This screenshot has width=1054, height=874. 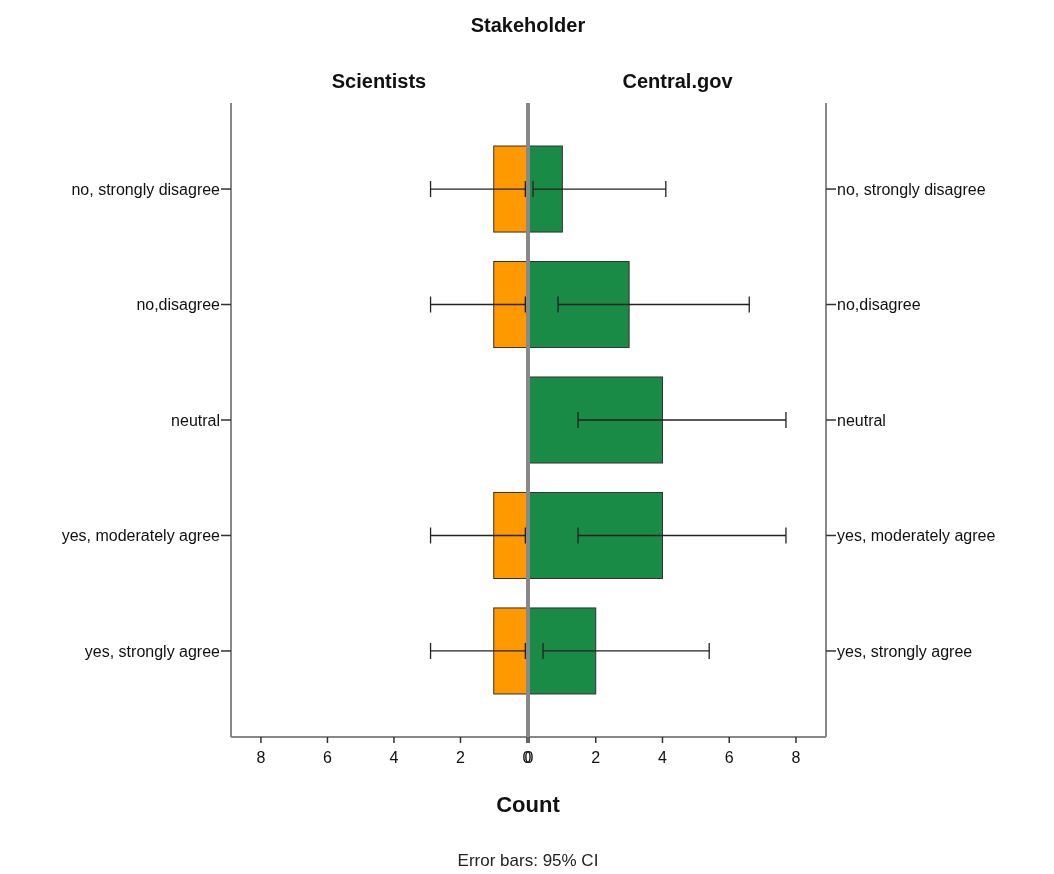 I want to click on chart-title: Scientists, so click(x=379, y=81).